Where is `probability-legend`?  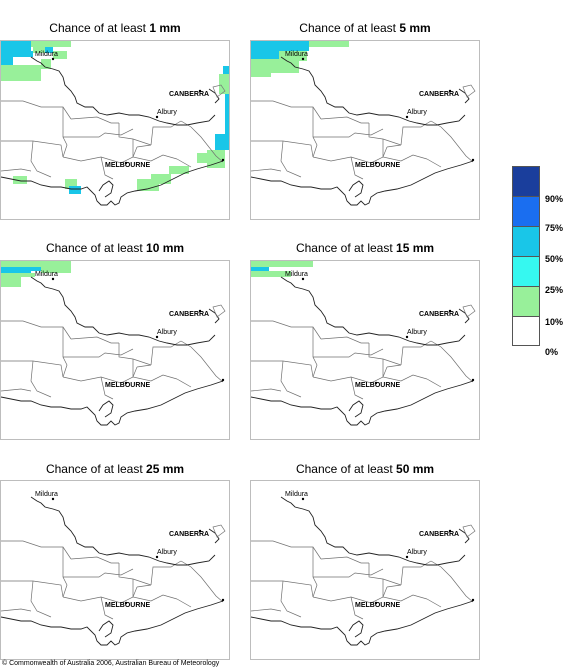 probability-legend is located at coordinates (526, 256).